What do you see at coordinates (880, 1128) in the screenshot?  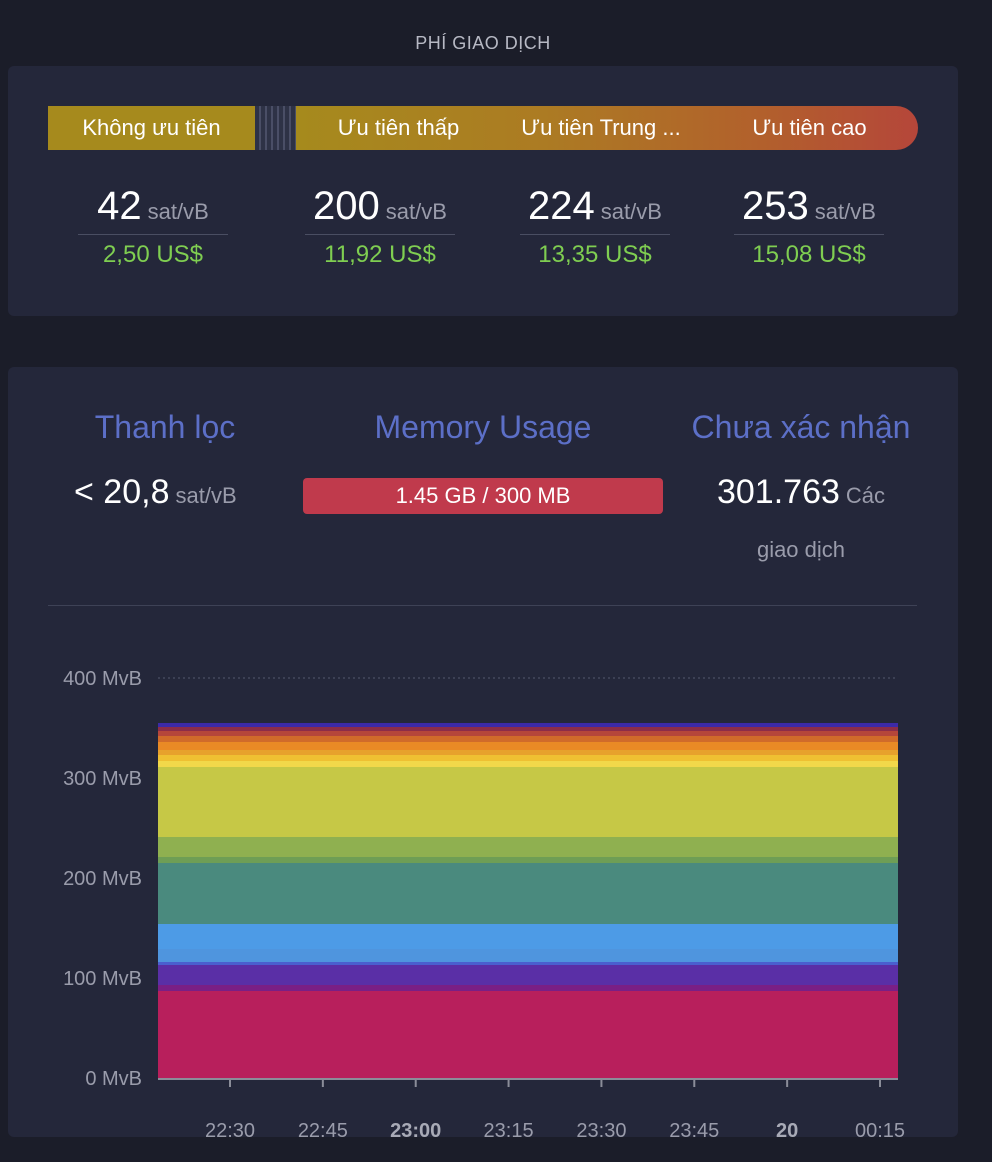 I see `x-tick-label: 00:15` at bounding box center [880, 1128].